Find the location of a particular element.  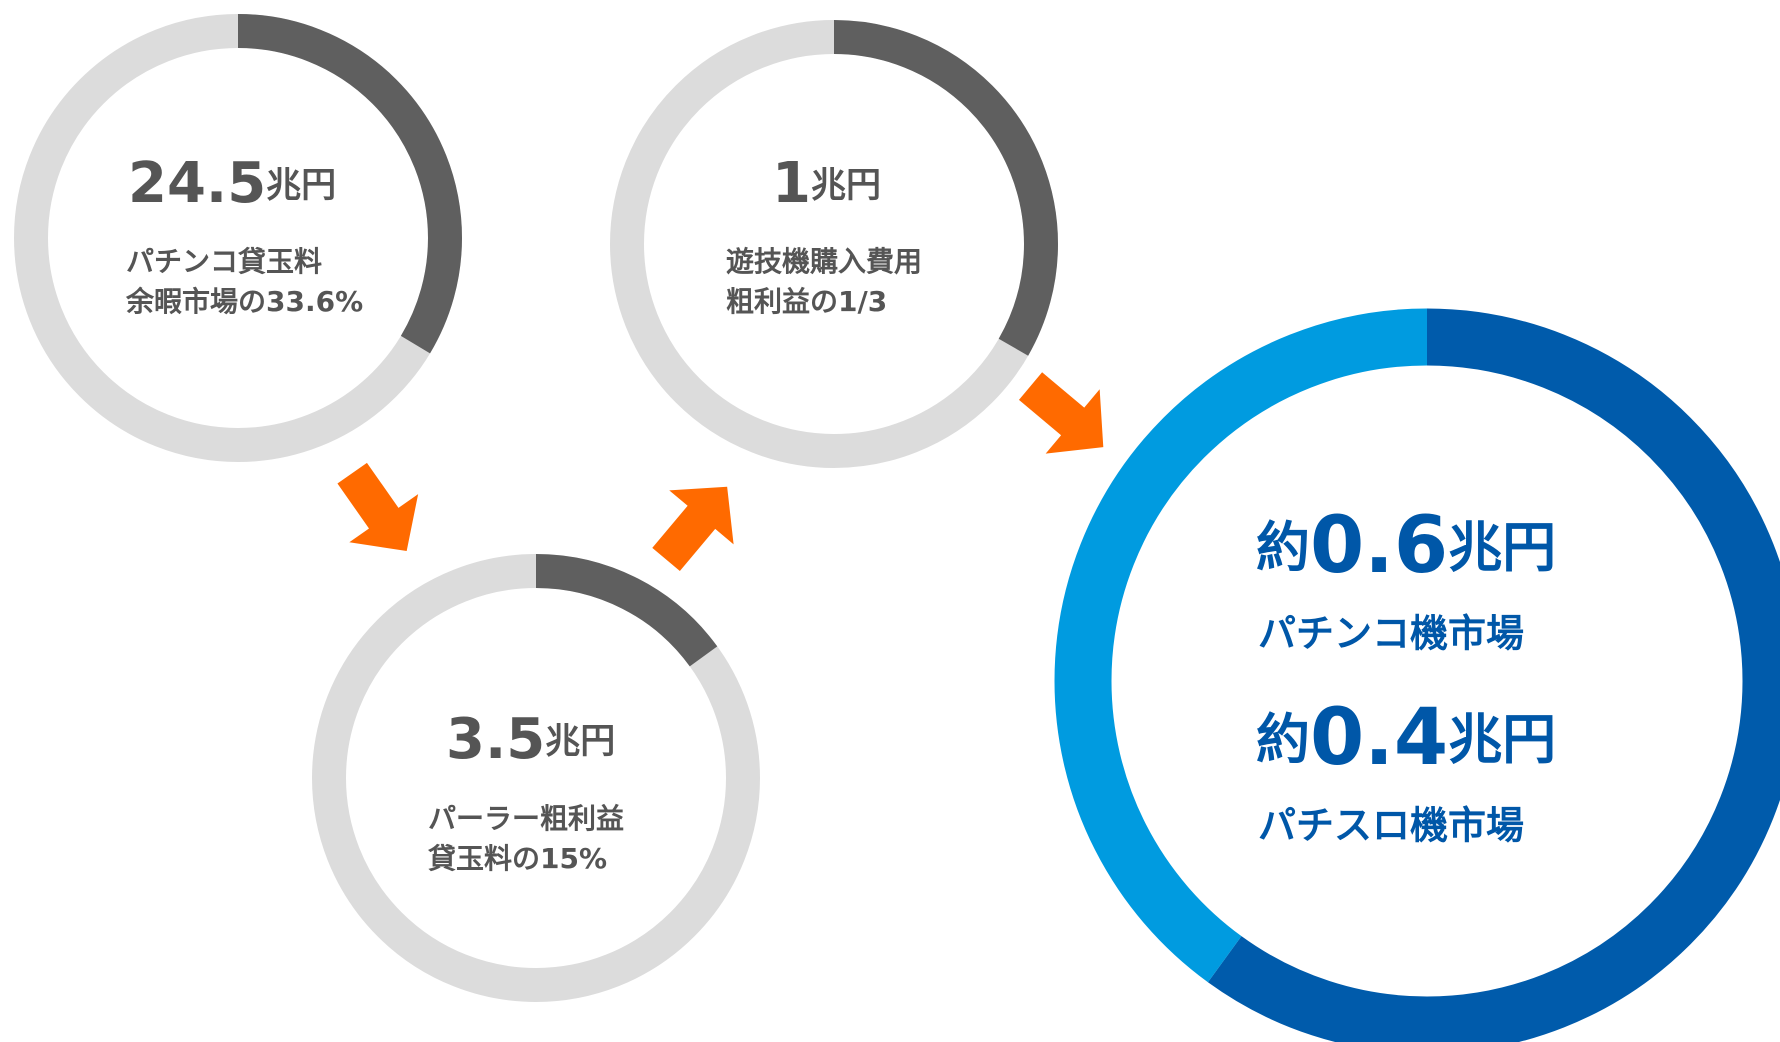

market-amount: 約0.4兆円 is located at coordinates (1406, 738).